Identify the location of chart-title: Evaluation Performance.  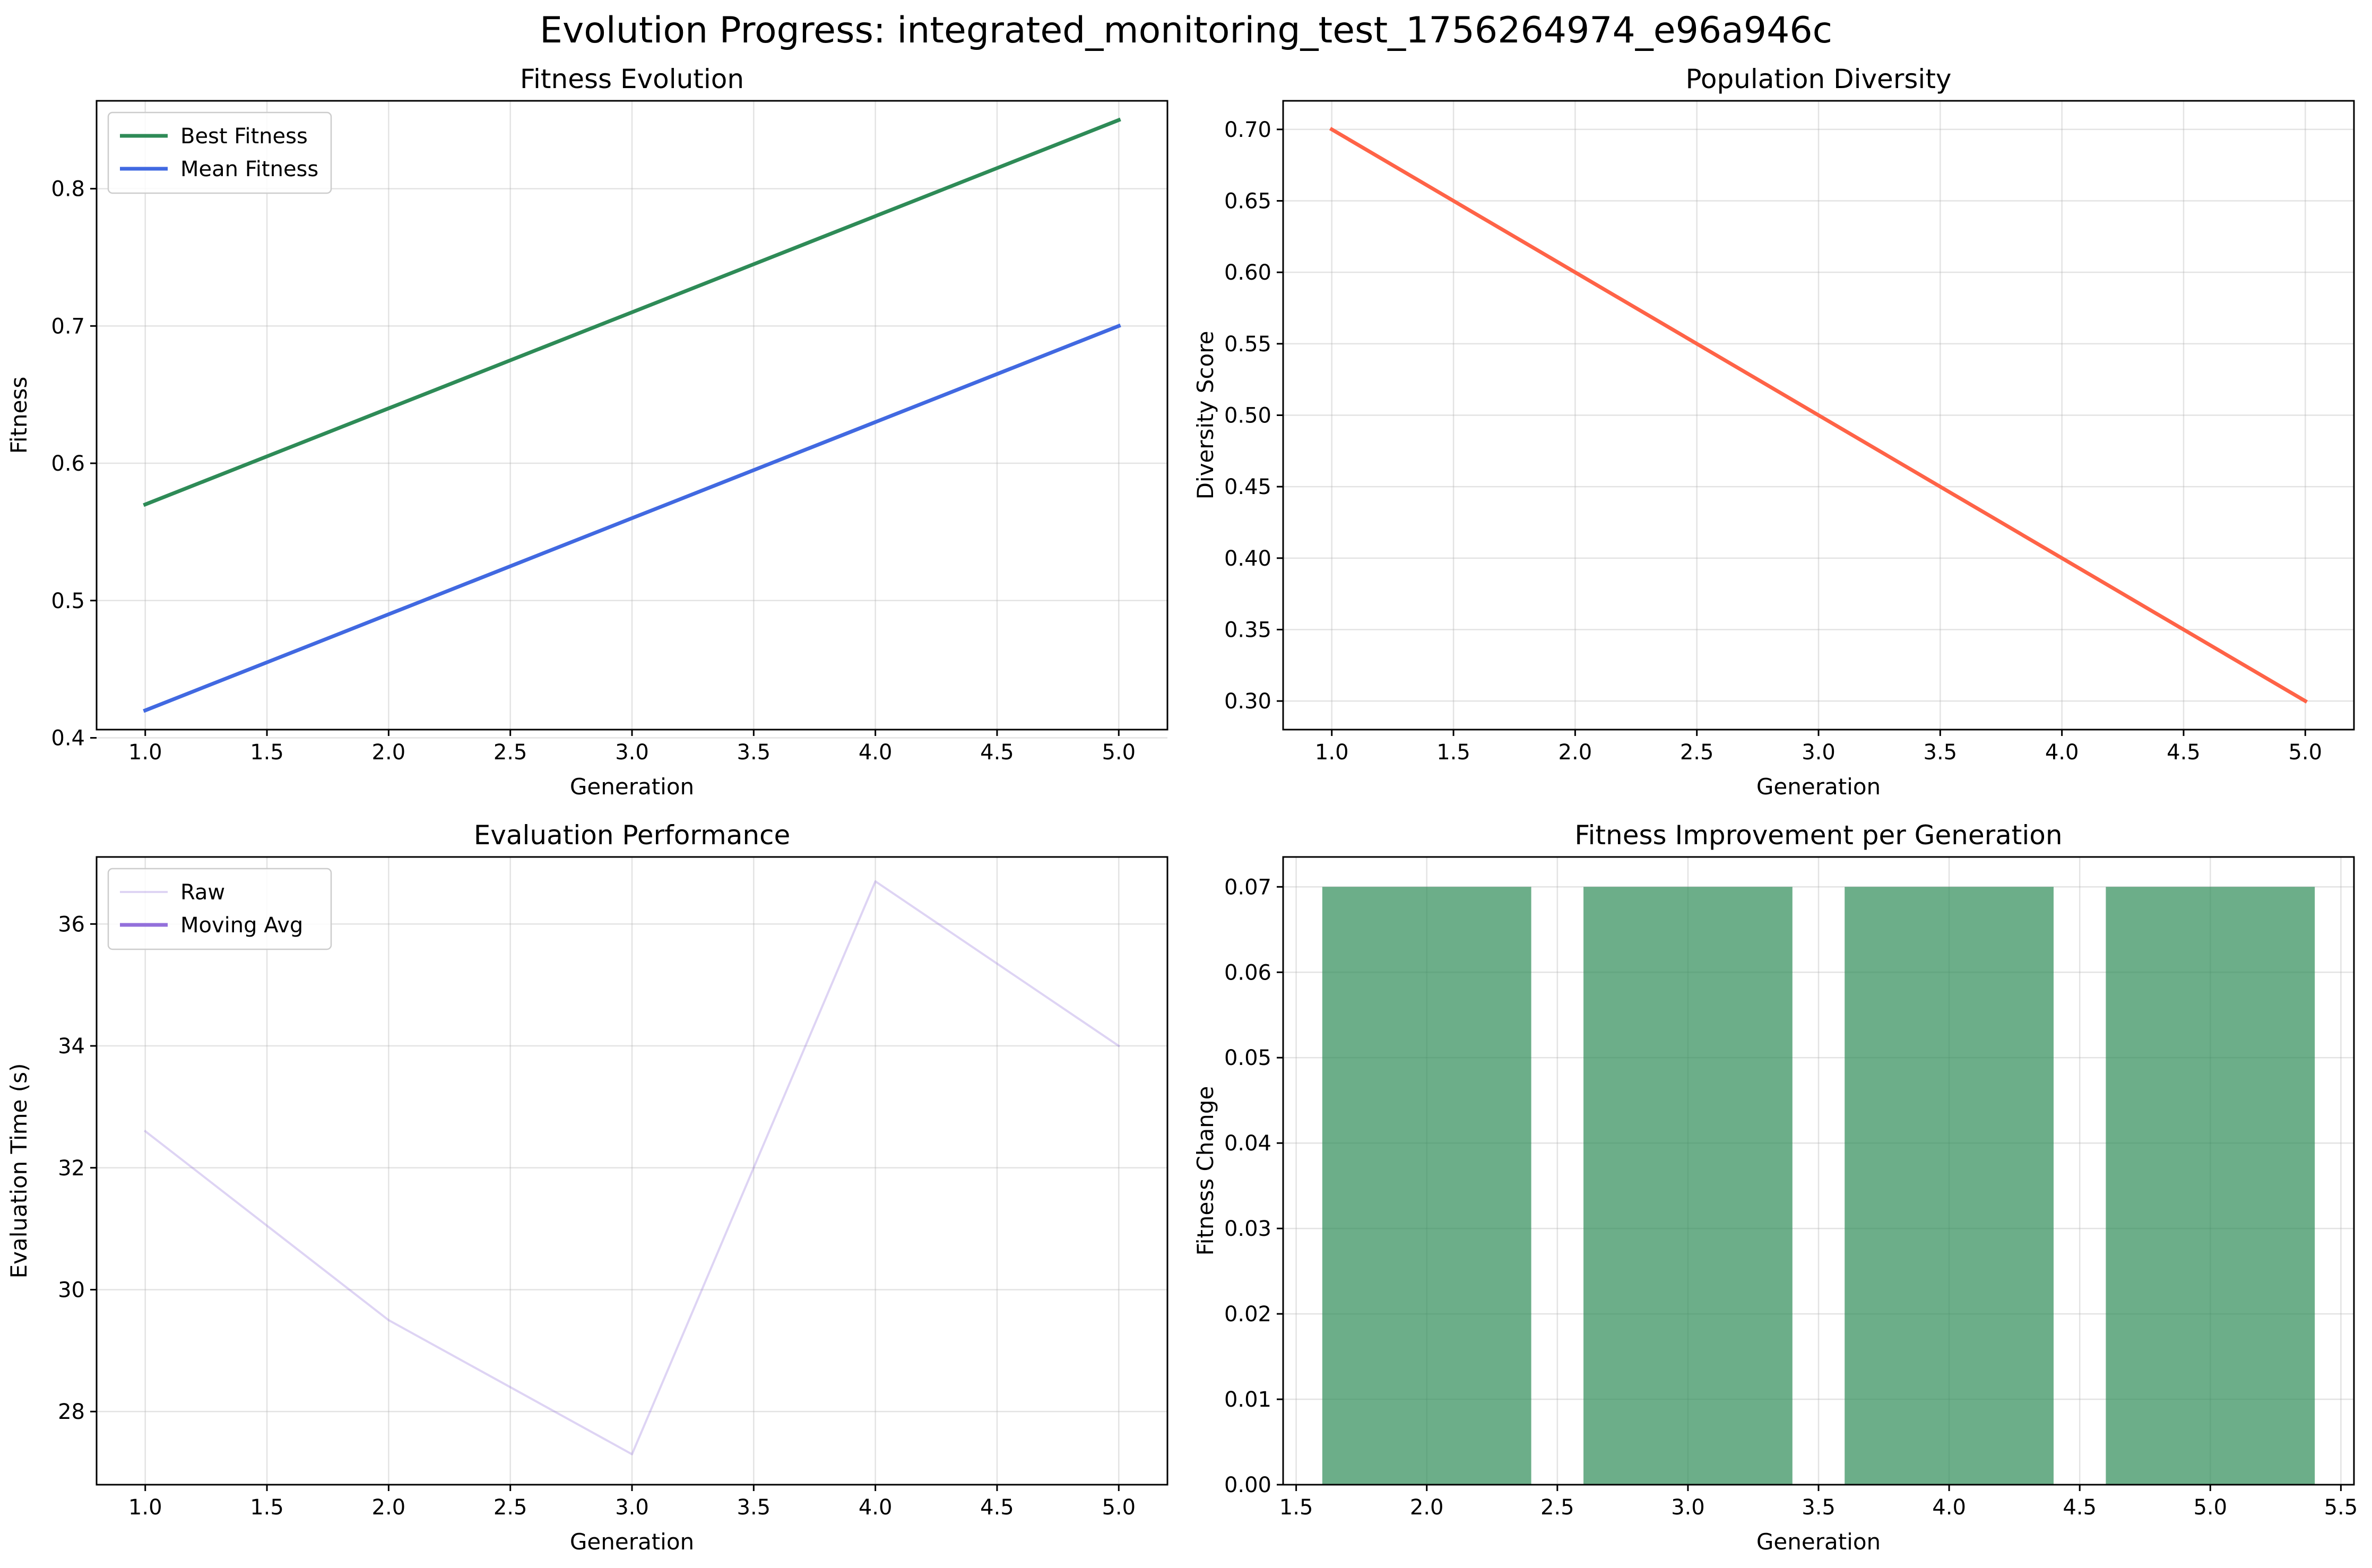
(633, 835).